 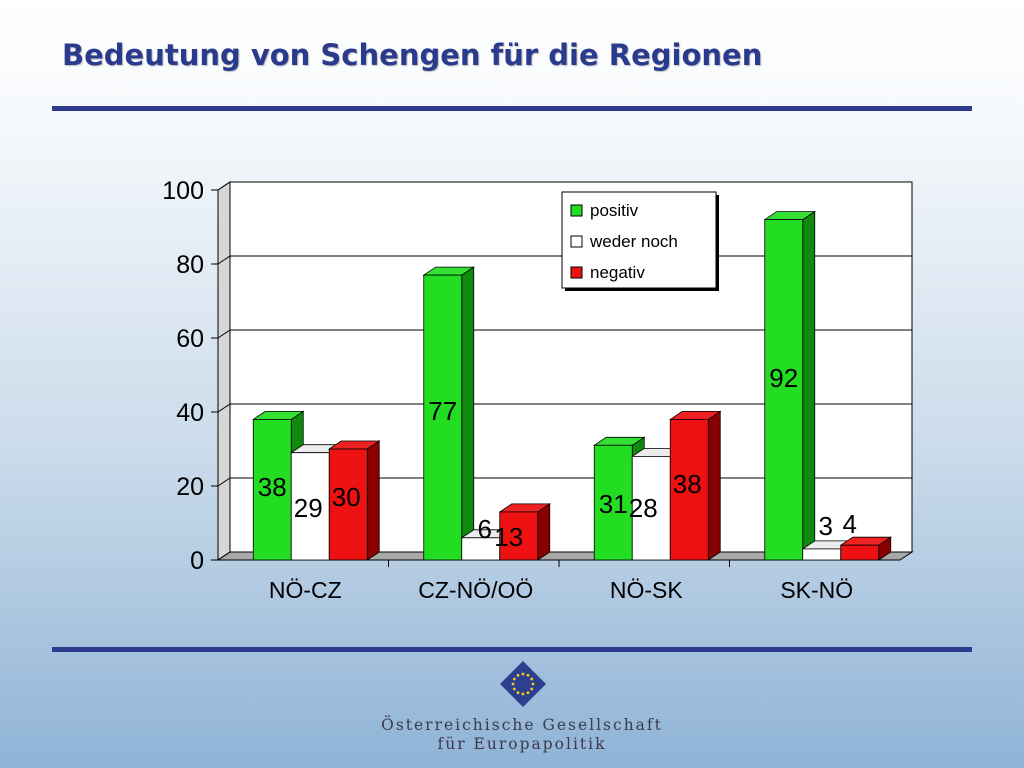 What do you see at coordinates (576, 241) in the screenshot?
I see `legend-swatch-weder-noch` at bounding box center [576, 241].